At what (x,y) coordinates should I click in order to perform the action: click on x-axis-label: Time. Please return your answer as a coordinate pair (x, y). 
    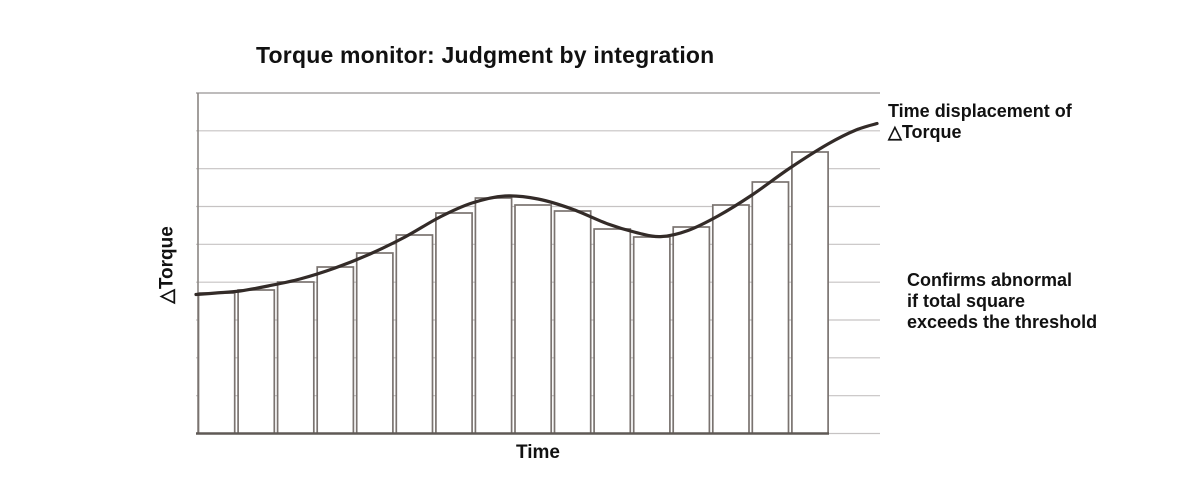
    Looking at the image, I should click on (538, 452).